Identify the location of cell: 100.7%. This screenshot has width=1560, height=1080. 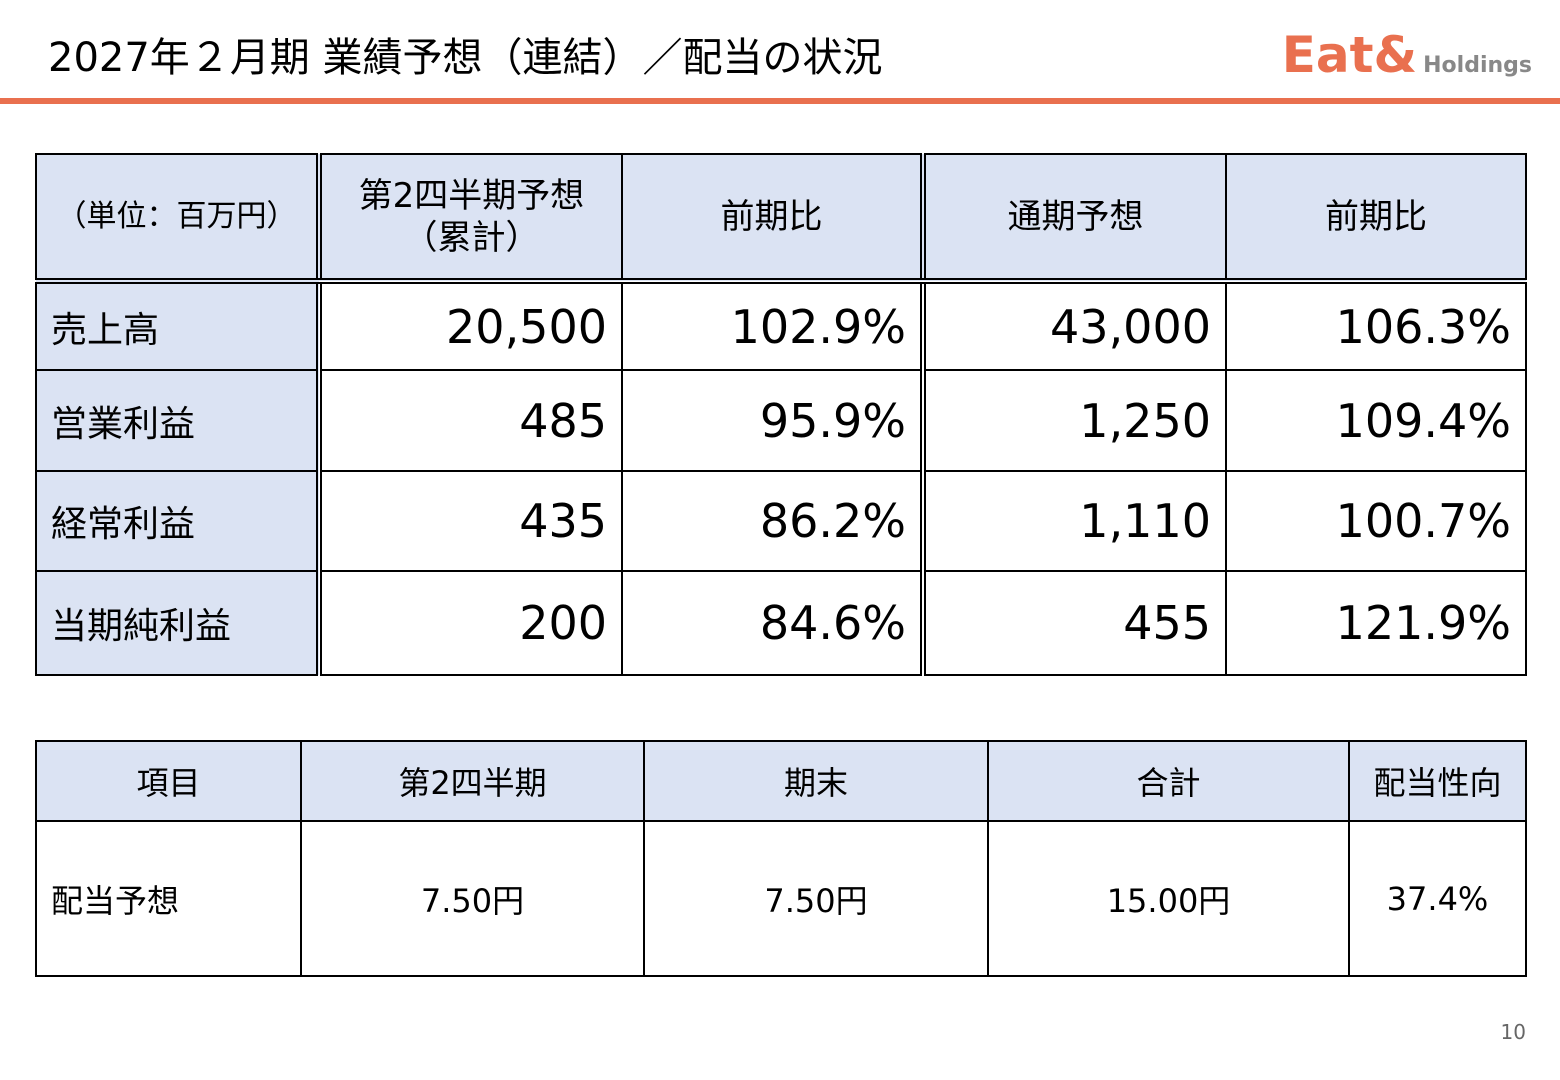
(1376, 521).